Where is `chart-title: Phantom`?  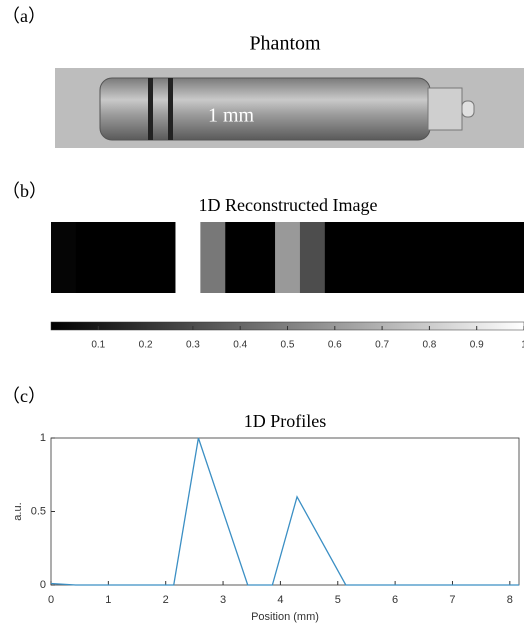
chart-title: Phantom is located at coordinates (285, 44).